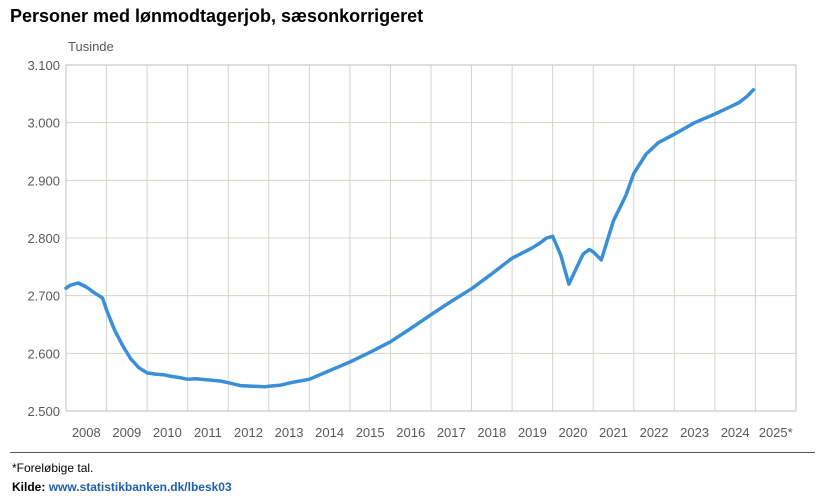 The width and height of the screenshot is (835, 503). Describe the element at coordinates (43, 296) in the screenshot. I see `y-tick-label: 2.700` at that location.